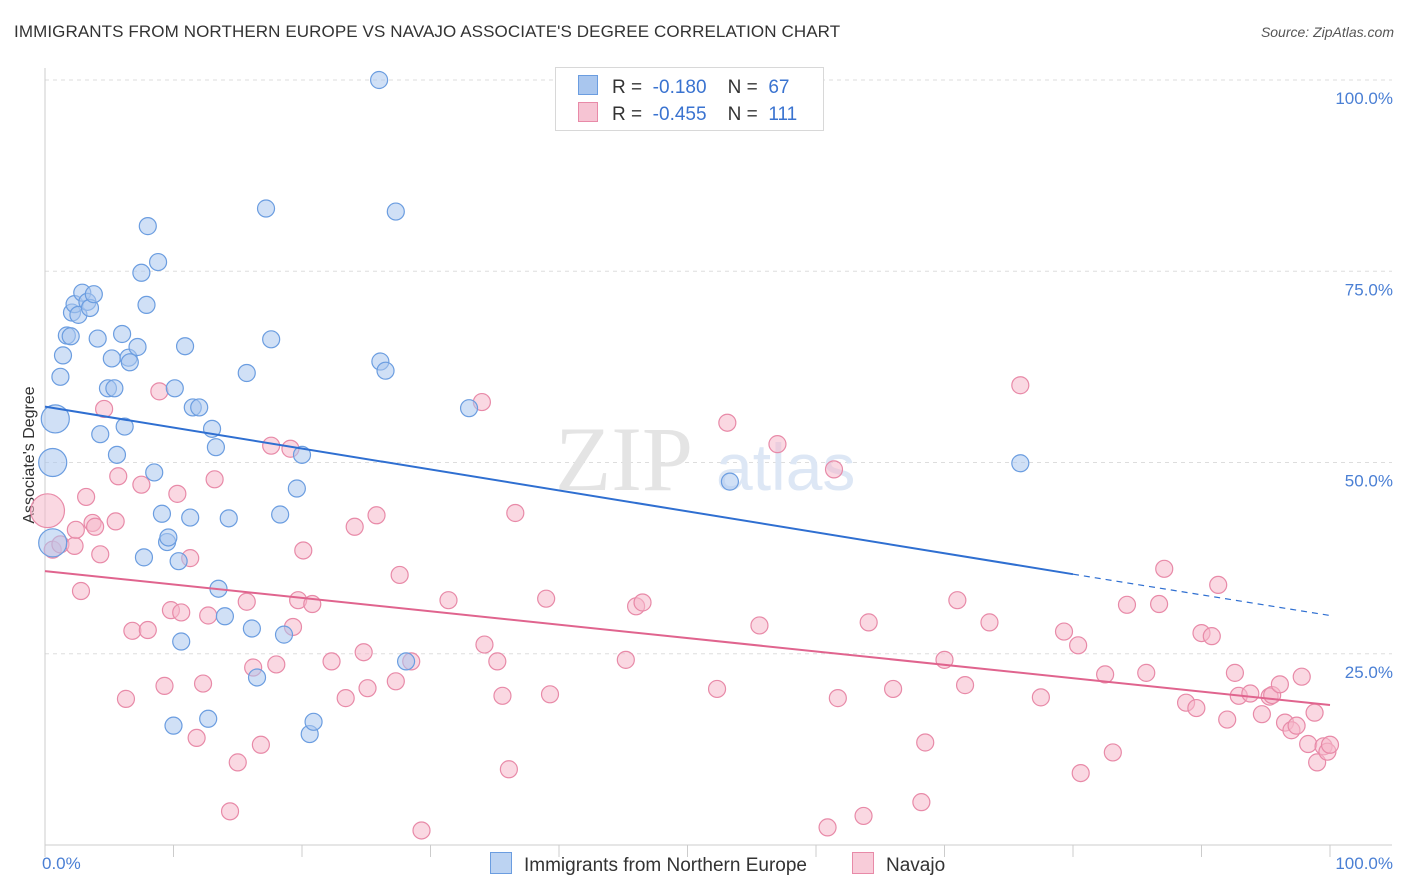  What do you see at coordinates (1369, 481) in the screenshot?
I see `y-tick-label: 50.0%` at bounding box center [1369, 481].